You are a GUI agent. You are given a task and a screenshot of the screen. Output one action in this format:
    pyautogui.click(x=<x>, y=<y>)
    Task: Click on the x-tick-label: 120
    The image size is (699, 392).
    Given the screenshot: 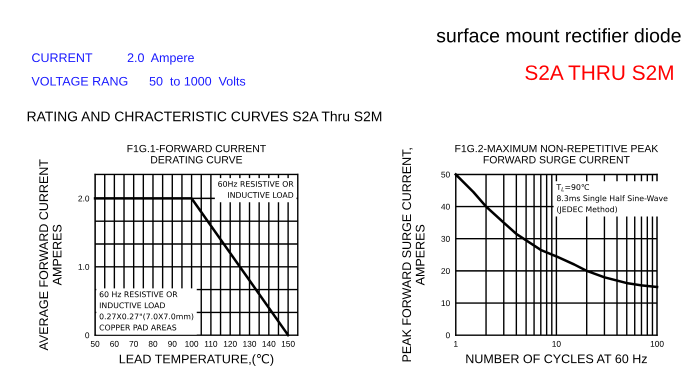 What is the action you would take?
    pyautogui.click(x=230, y=343)
    